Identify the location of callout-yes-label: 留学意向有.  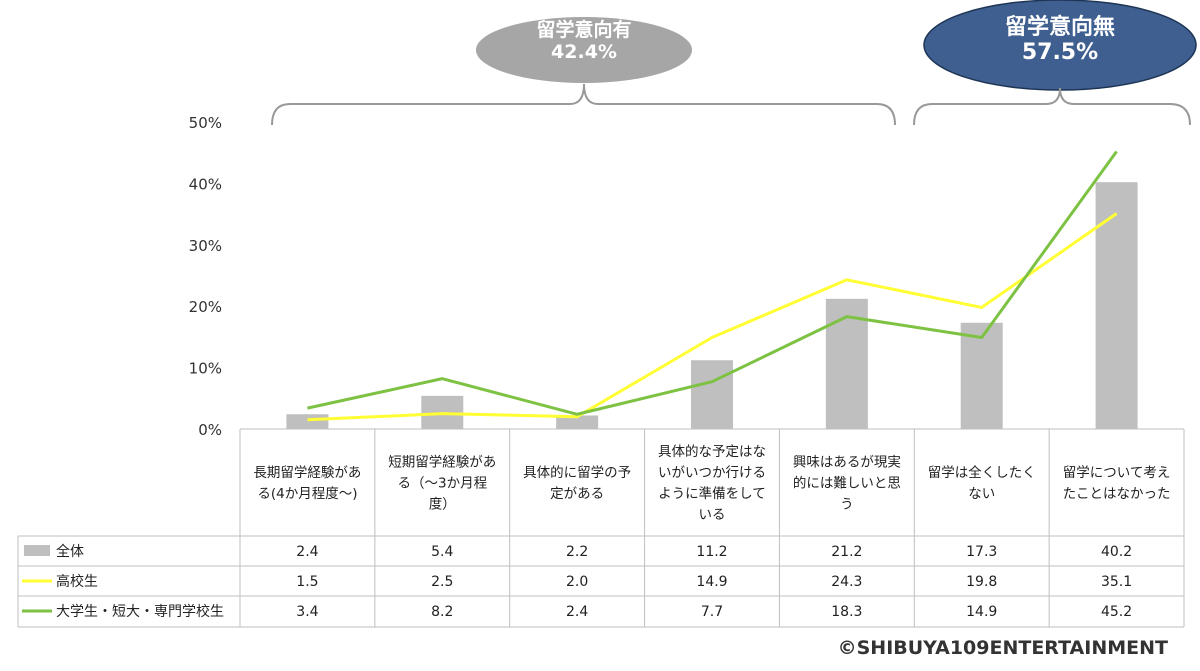
(584, 30).